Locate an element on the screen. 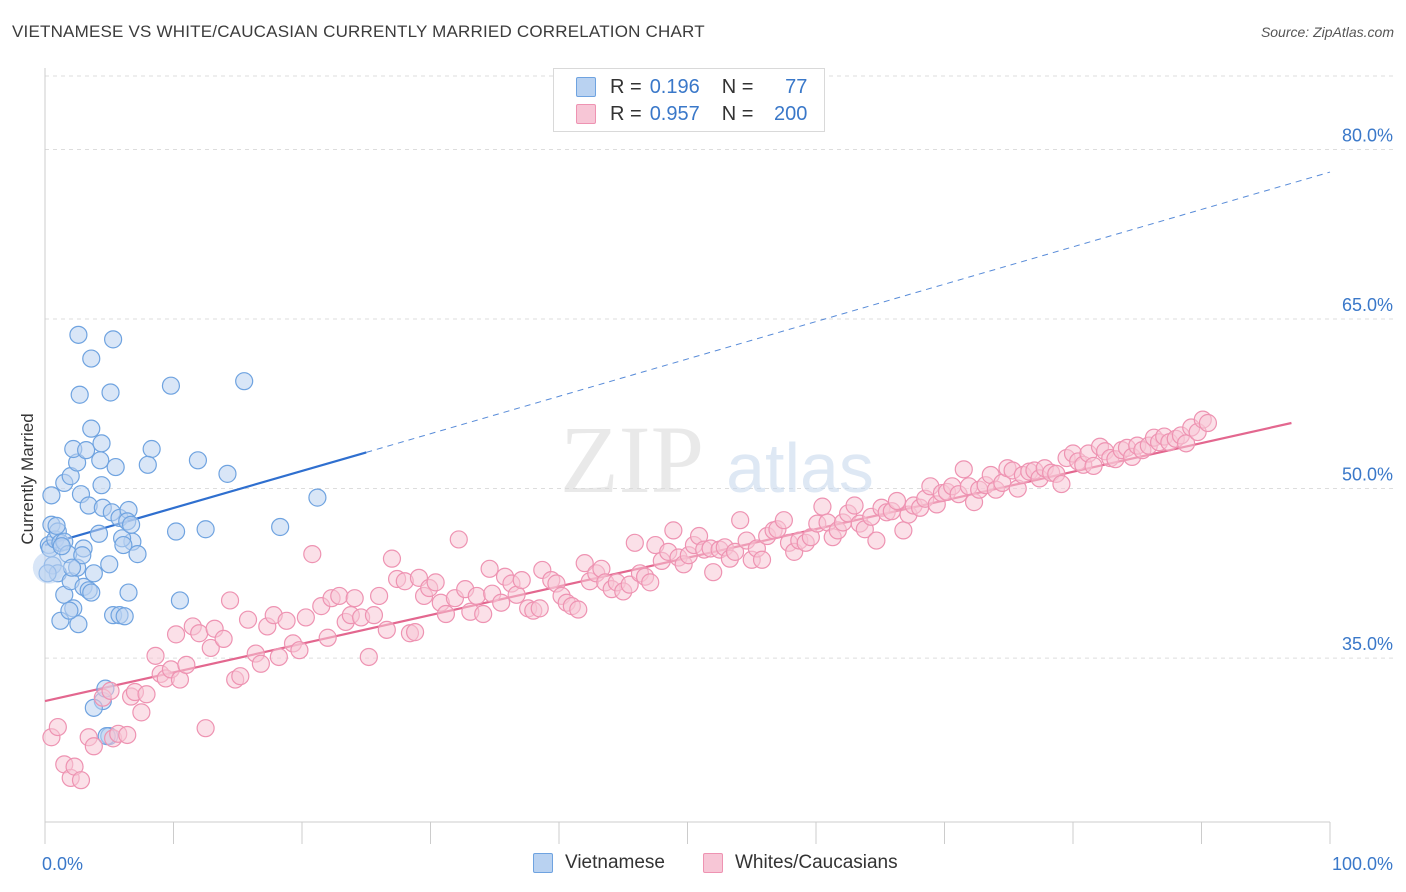 The image size is (1406, 892). legend-swatch-blue is located at coordinates (586, 87).